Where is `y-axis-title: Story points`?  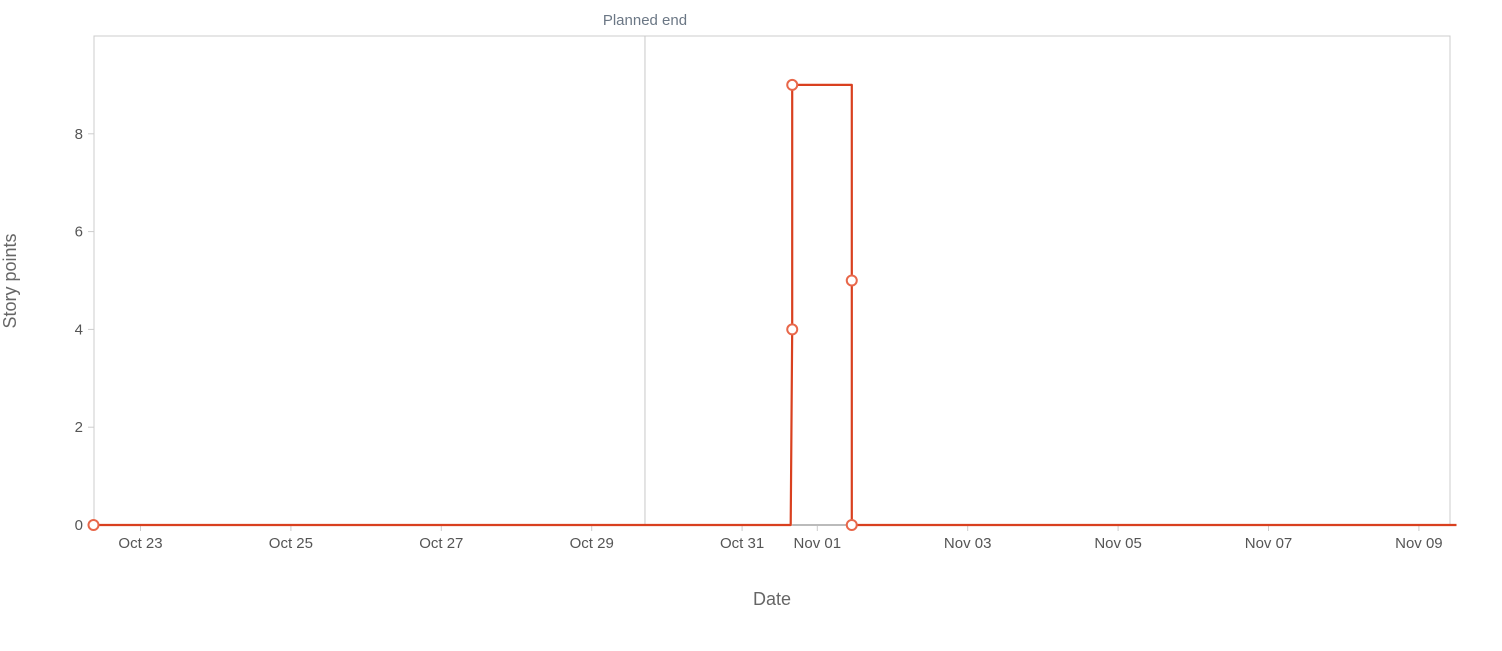
y-axis-title: Story points is located at coordinates (10, 280).